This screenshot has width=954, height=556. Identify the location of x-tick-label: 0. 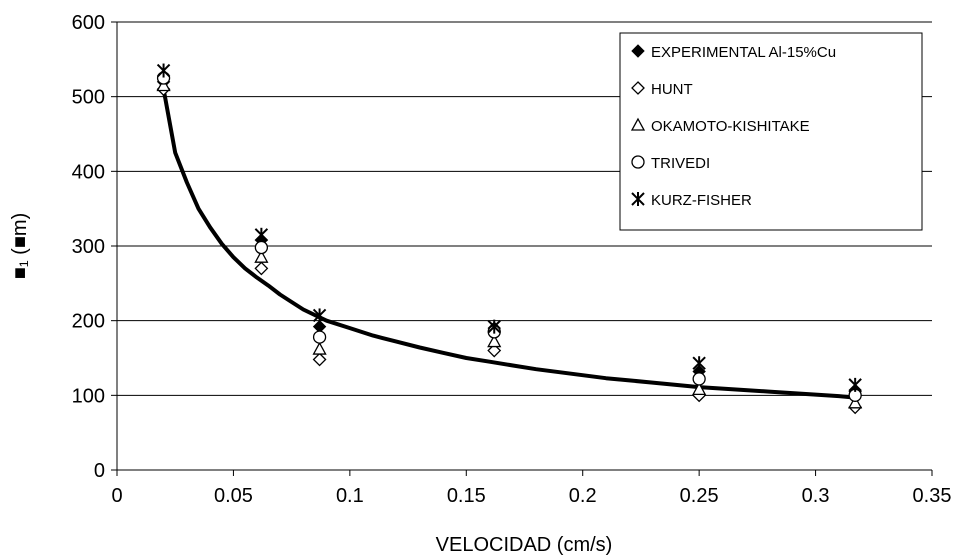
(116, 496).